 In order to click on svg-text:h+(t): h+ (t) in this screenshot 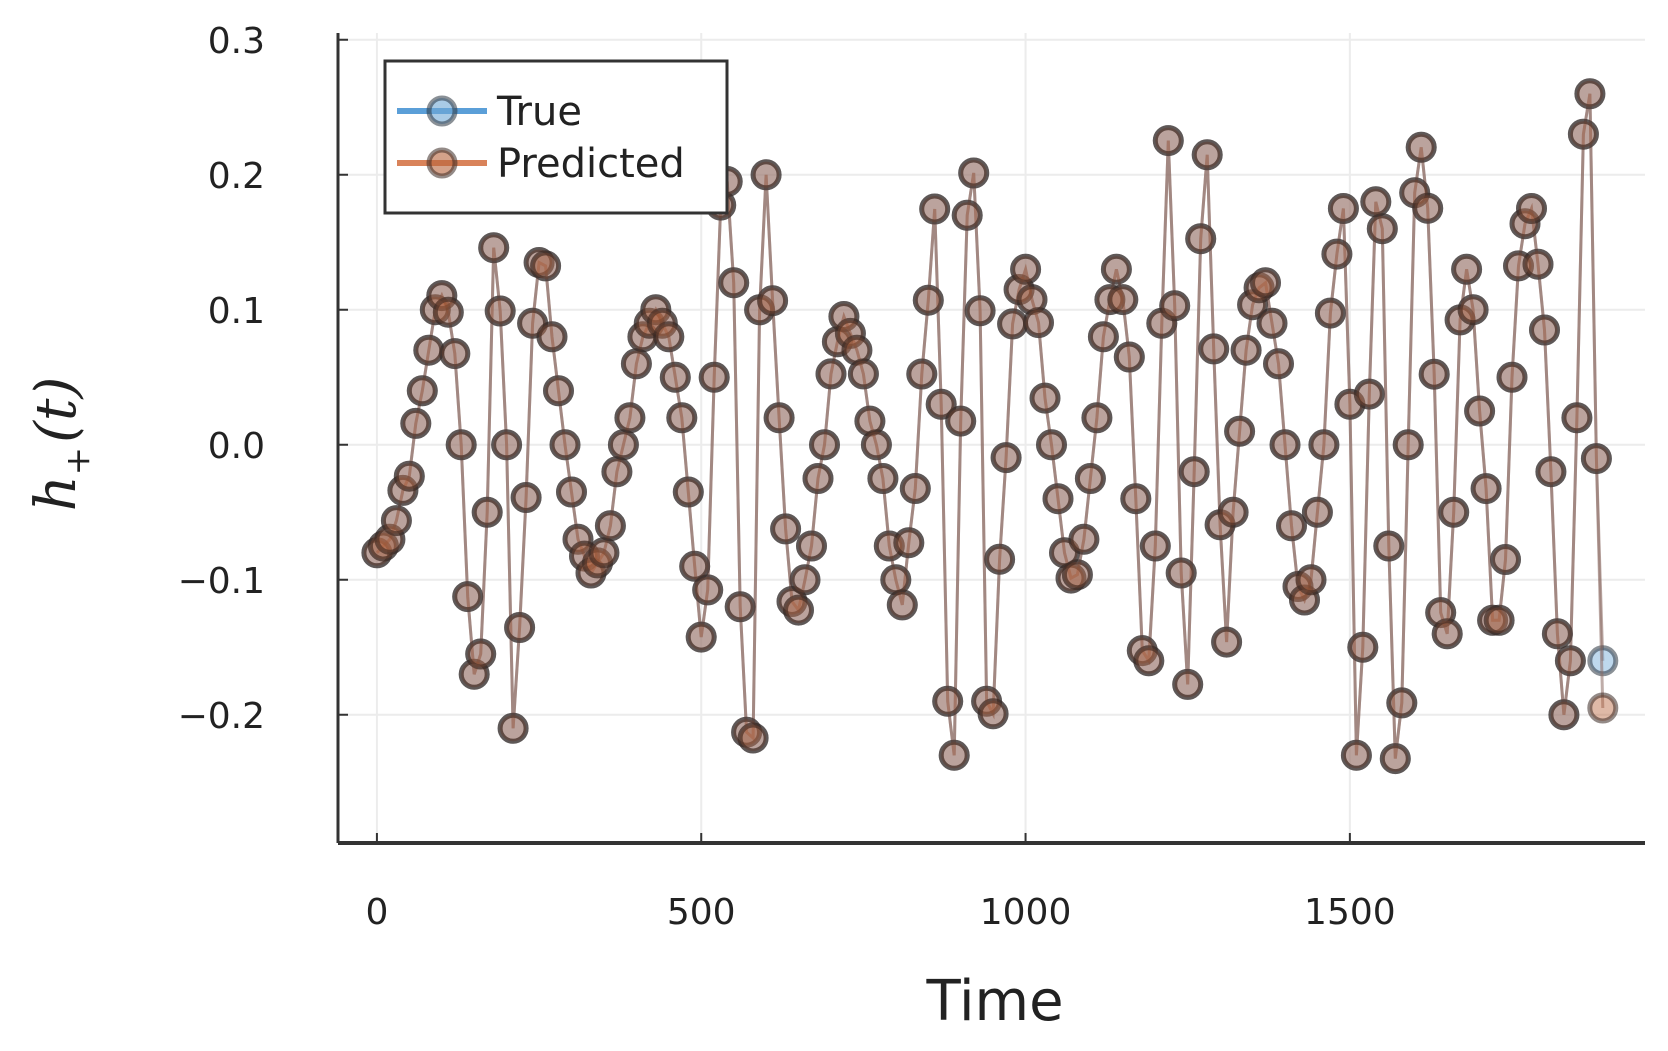, I will do `click(61, 444)`.